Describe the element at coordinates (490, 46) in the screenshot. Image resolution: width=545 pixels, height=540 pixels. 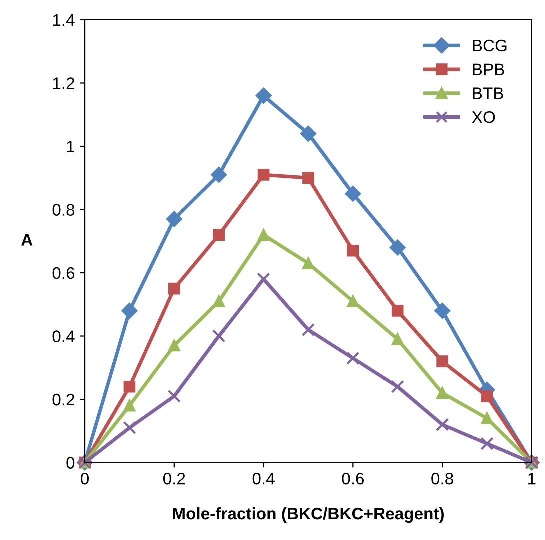
I see `legend-label: BCG` at that location.